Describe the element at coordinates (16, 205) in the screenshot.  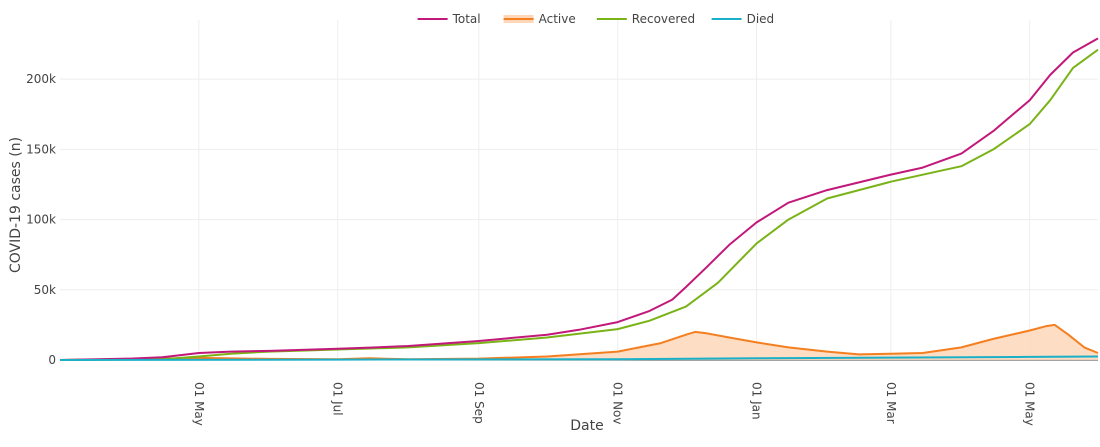
I see `y-axis-title: COVID-19 cases (n)` at that location.